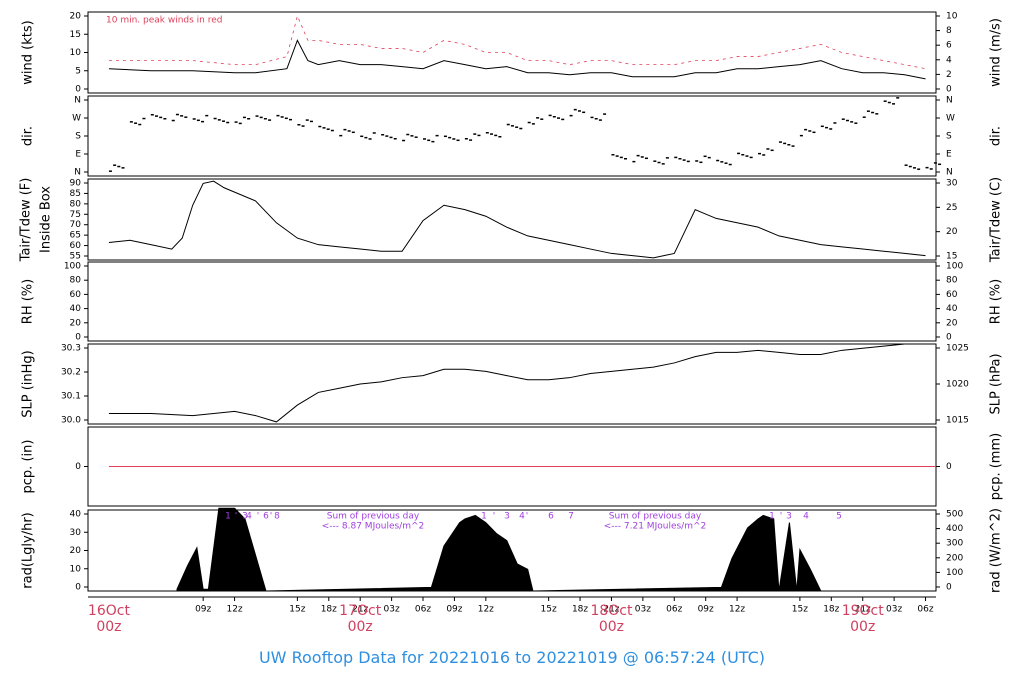 The width and height of the screenshot is (1024, 700). Describe the element at coordinates (76, 225) in the screenshot. I see `left-tick-label: 70` at that location.